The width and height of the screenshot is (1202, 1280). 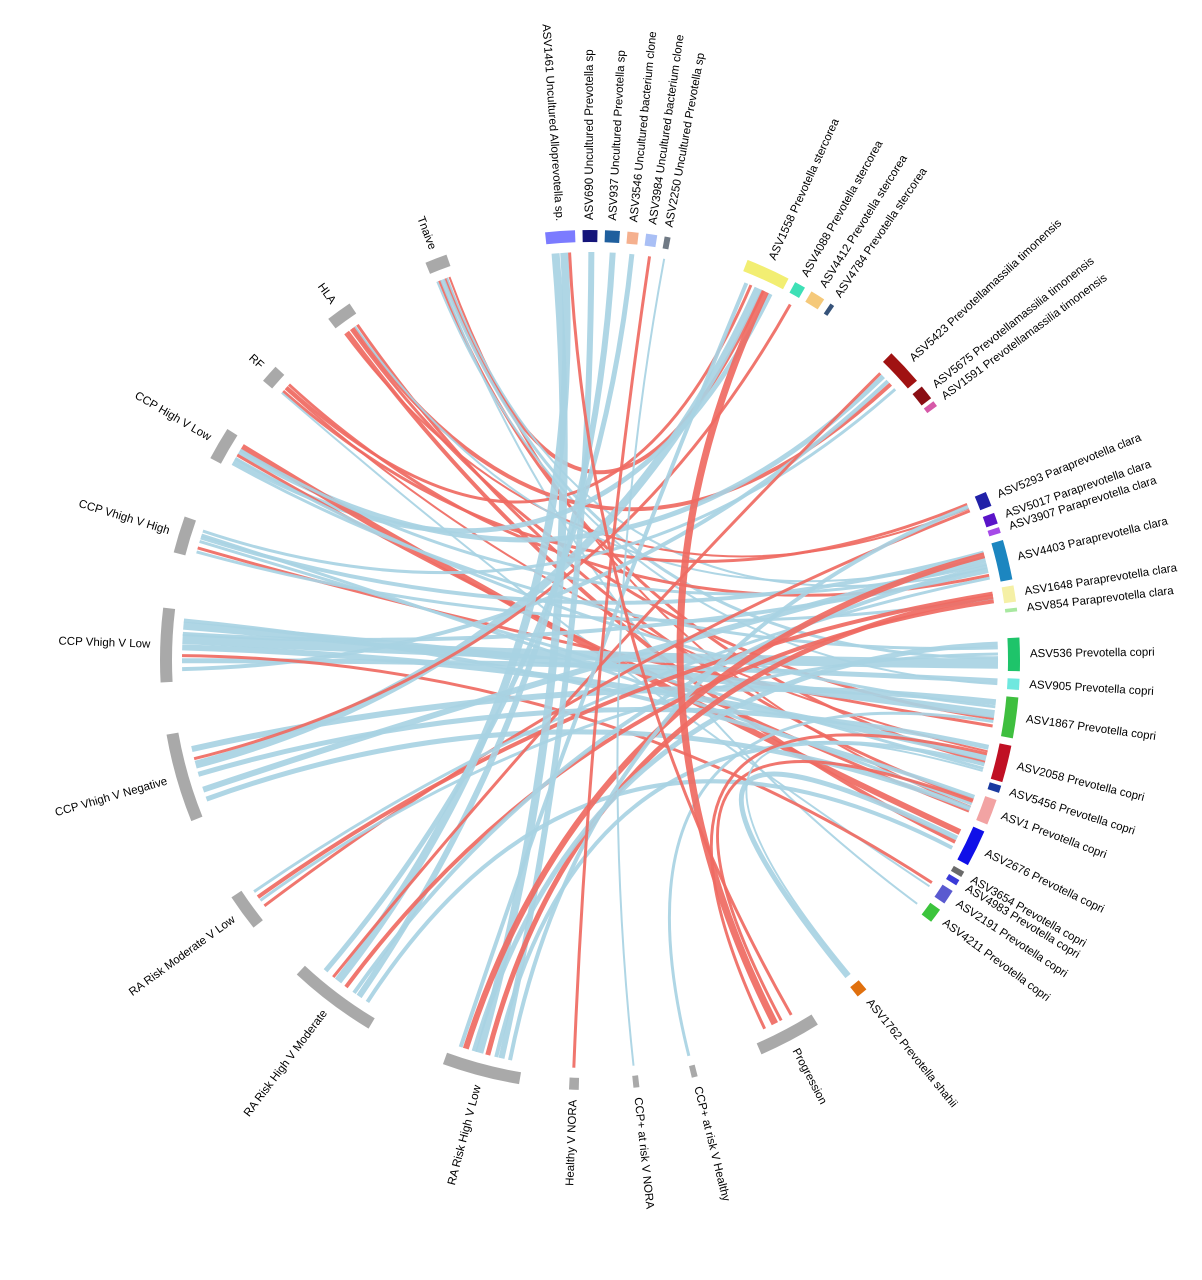 I want to click on positive-link-ccp_vhigh_v_negative-asv1, so click(x=588, y=770).